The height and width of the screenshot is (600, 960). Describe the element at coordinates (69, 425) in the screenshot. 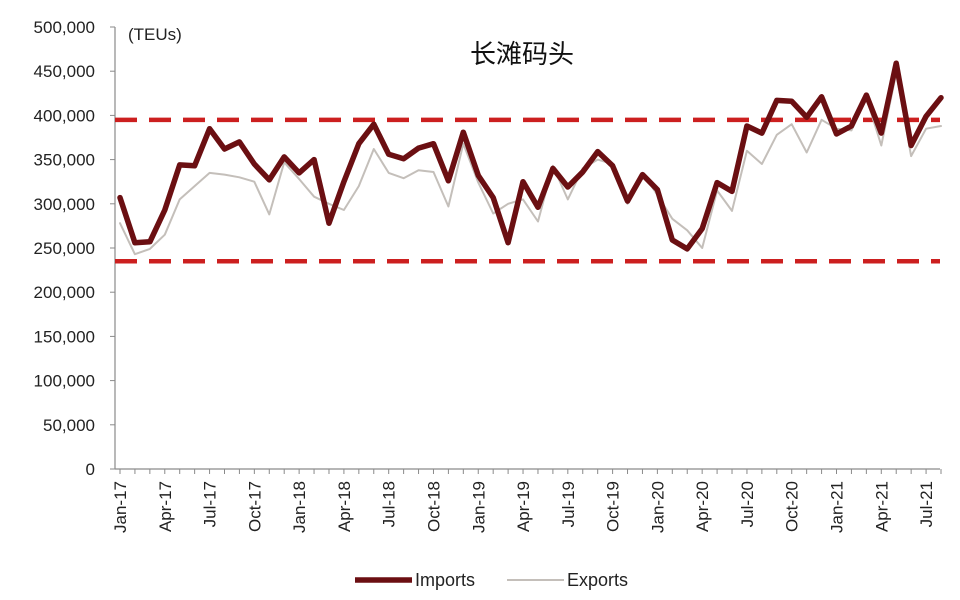

I see `y-tick-label: 50,000` at that location.